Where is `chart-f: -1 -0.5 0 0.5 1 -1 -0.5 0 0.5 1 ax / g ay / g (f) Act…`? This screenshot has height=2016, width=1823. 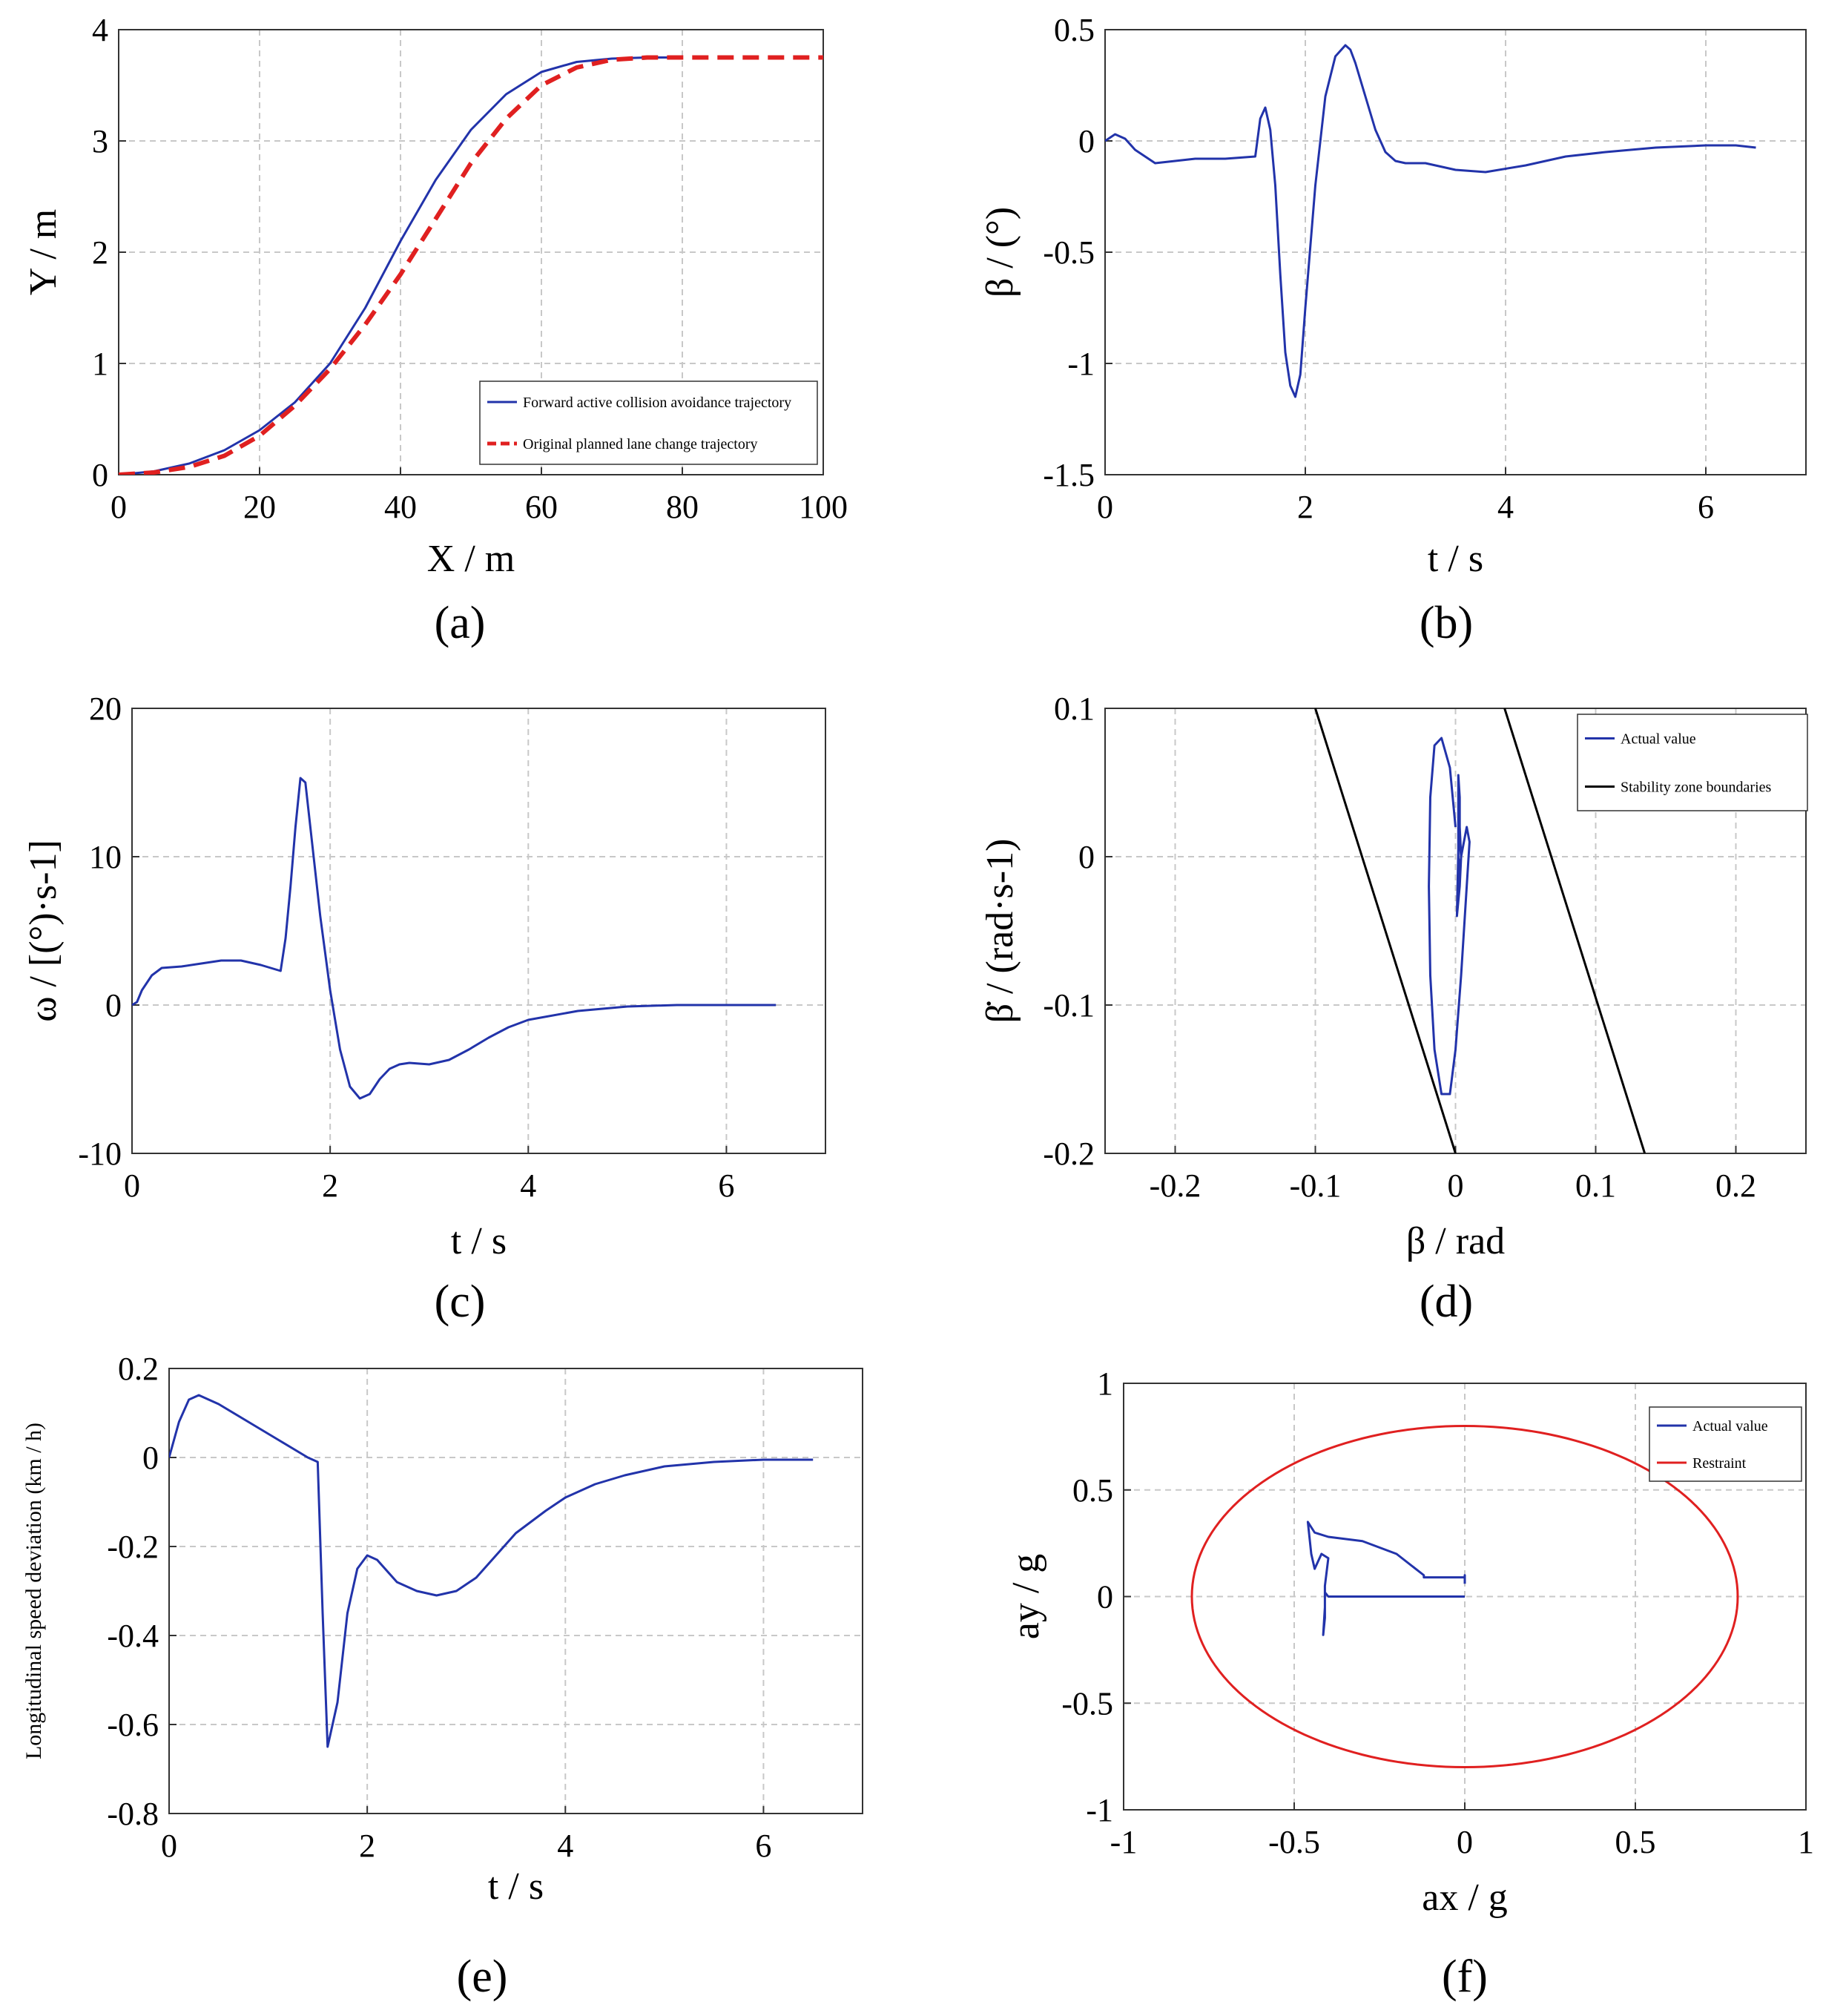 chart-f: -1 -0.5 0 0.5 1 -1 -0.5 0 0.5 1 ax / g ay / g (f) Act… is located at coordinates (1409, 1684).